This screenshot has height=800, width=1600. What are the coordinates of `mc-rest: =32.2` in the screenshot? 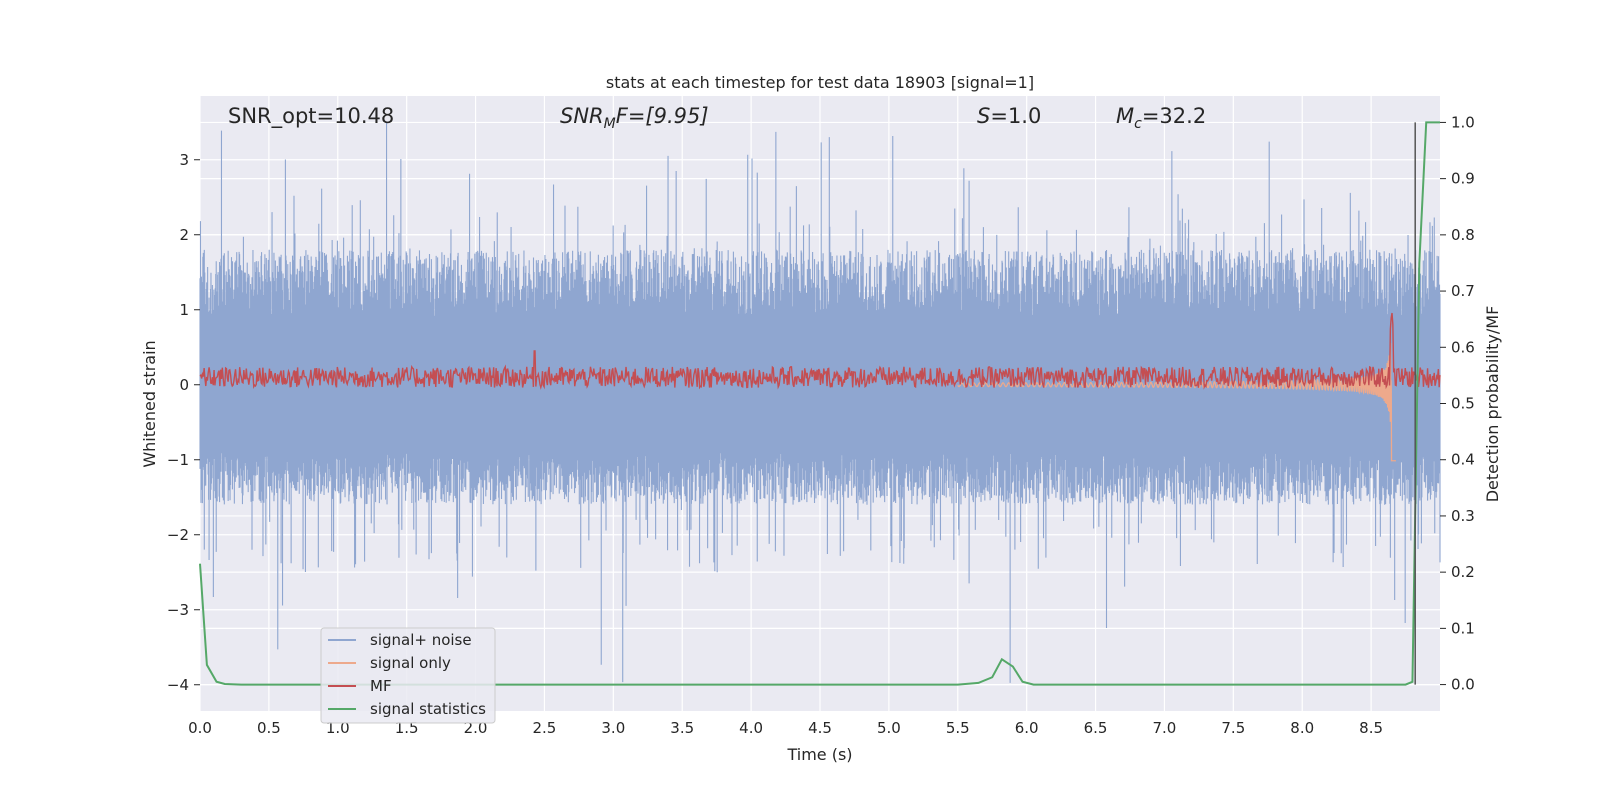 It's located at (1174, 116).